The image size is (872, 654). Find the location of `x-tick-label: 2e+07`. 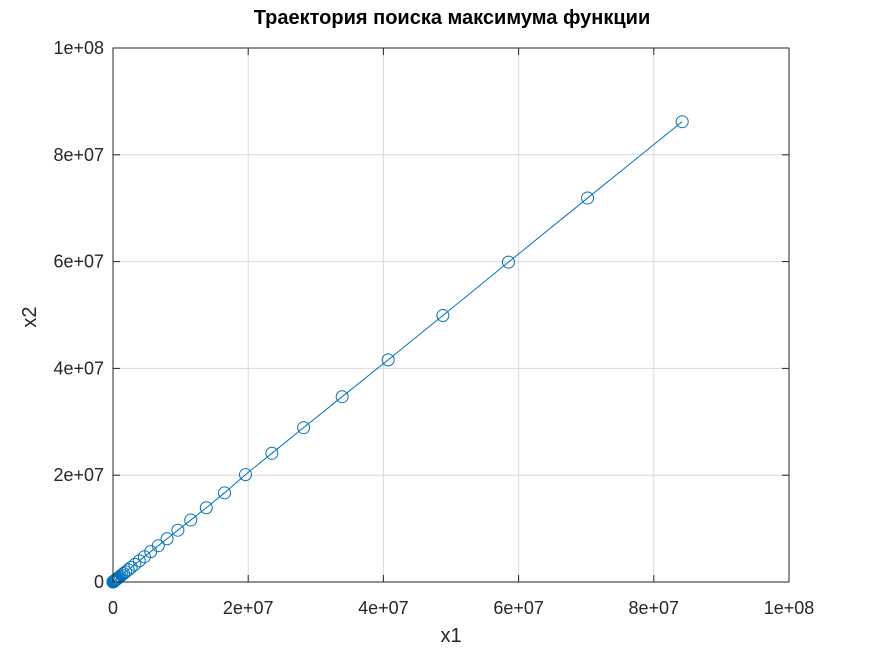

x-tick-label: 2e+07 is located at coordinates (248, 608).